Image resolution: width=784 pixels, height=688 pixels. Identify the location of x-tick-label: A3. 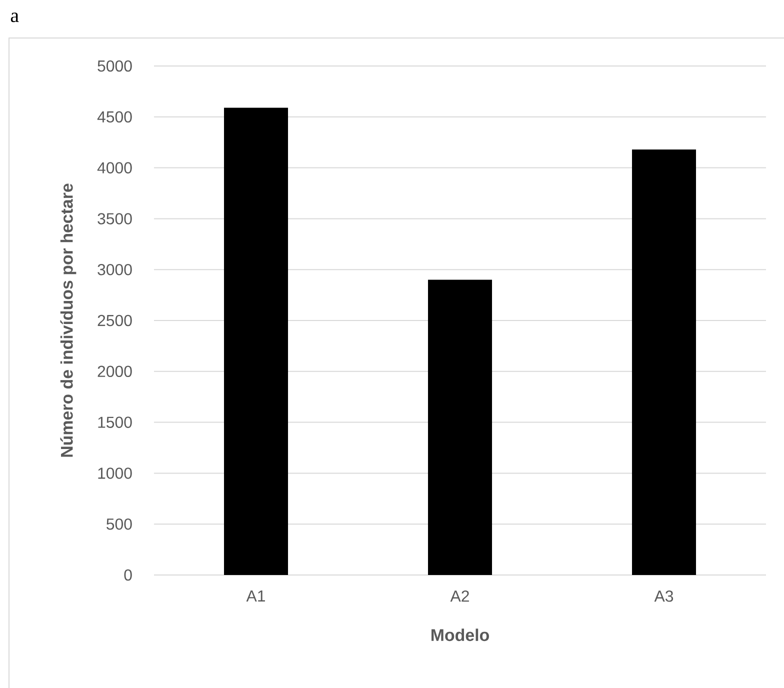
(664, 596).